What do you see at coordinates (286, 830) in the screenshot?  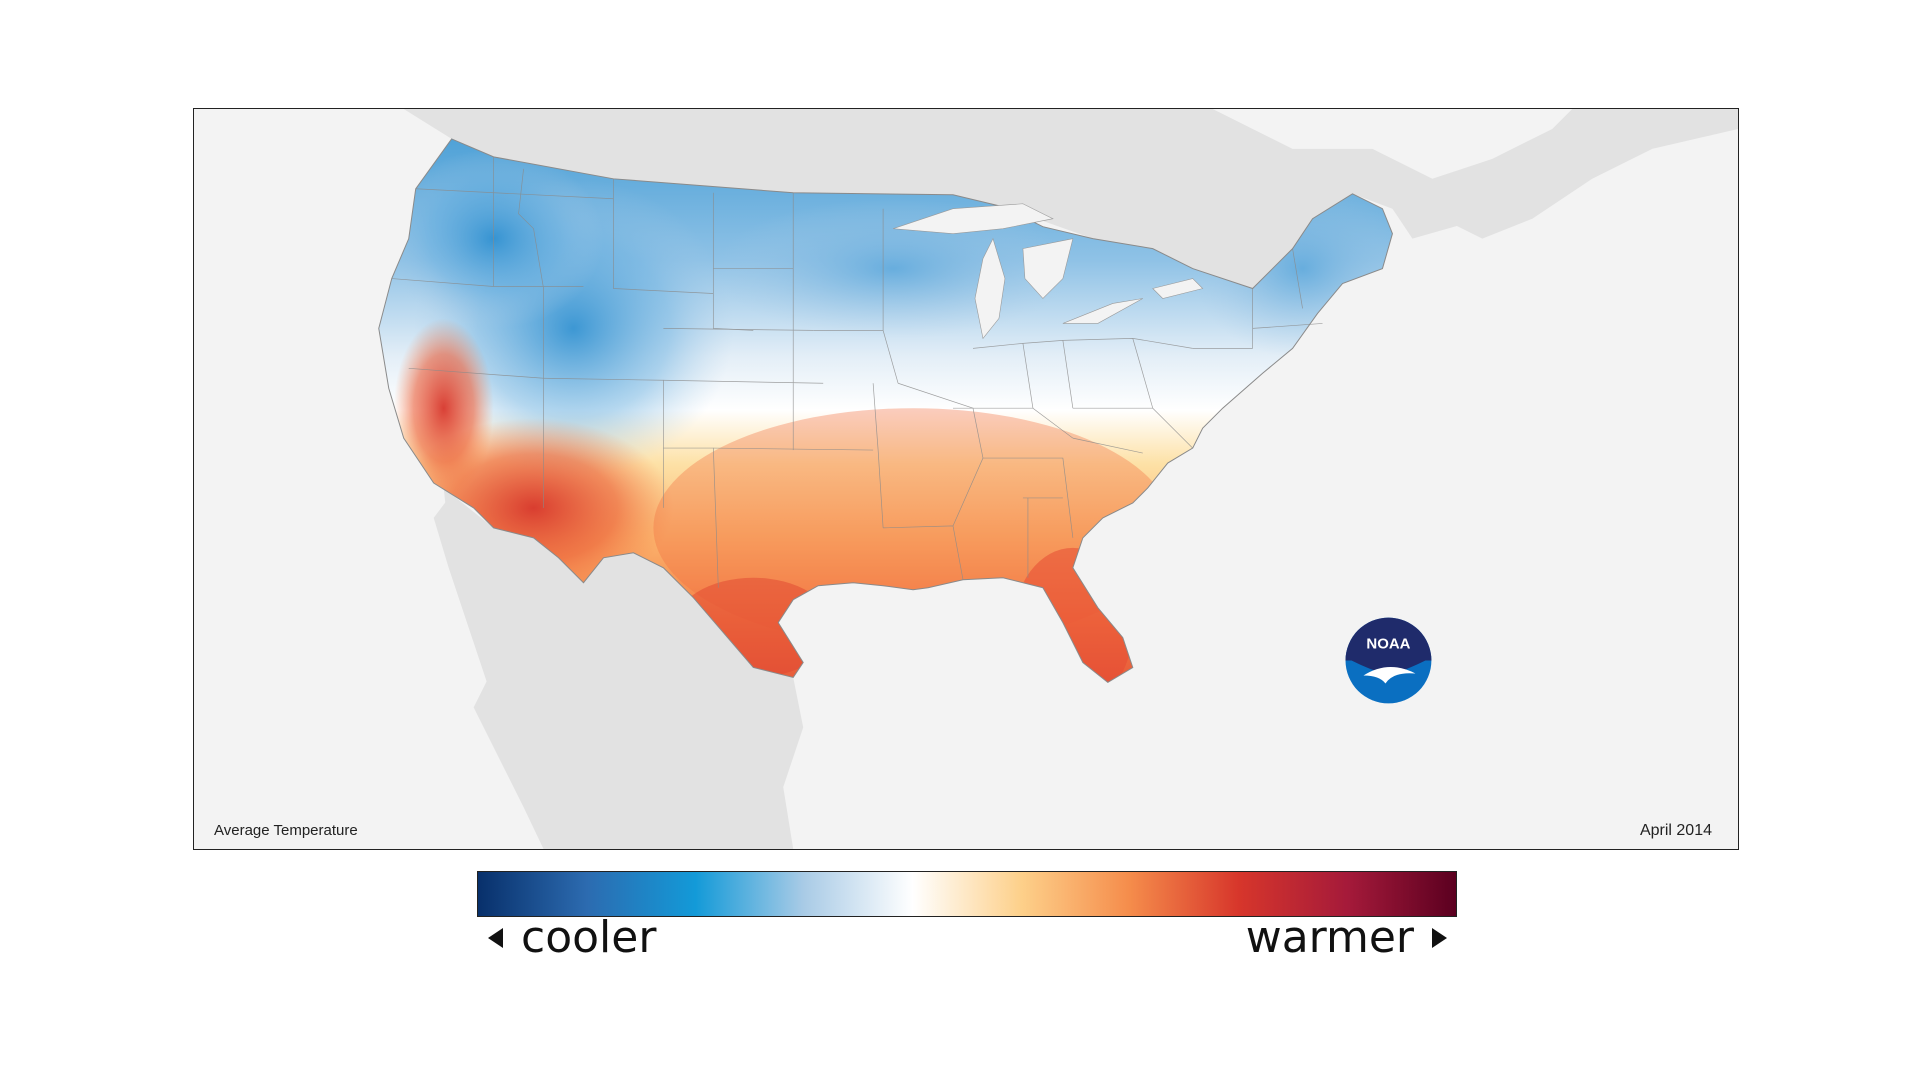 I see `map-title: Average Temperature` at bounding box center [286, 830].